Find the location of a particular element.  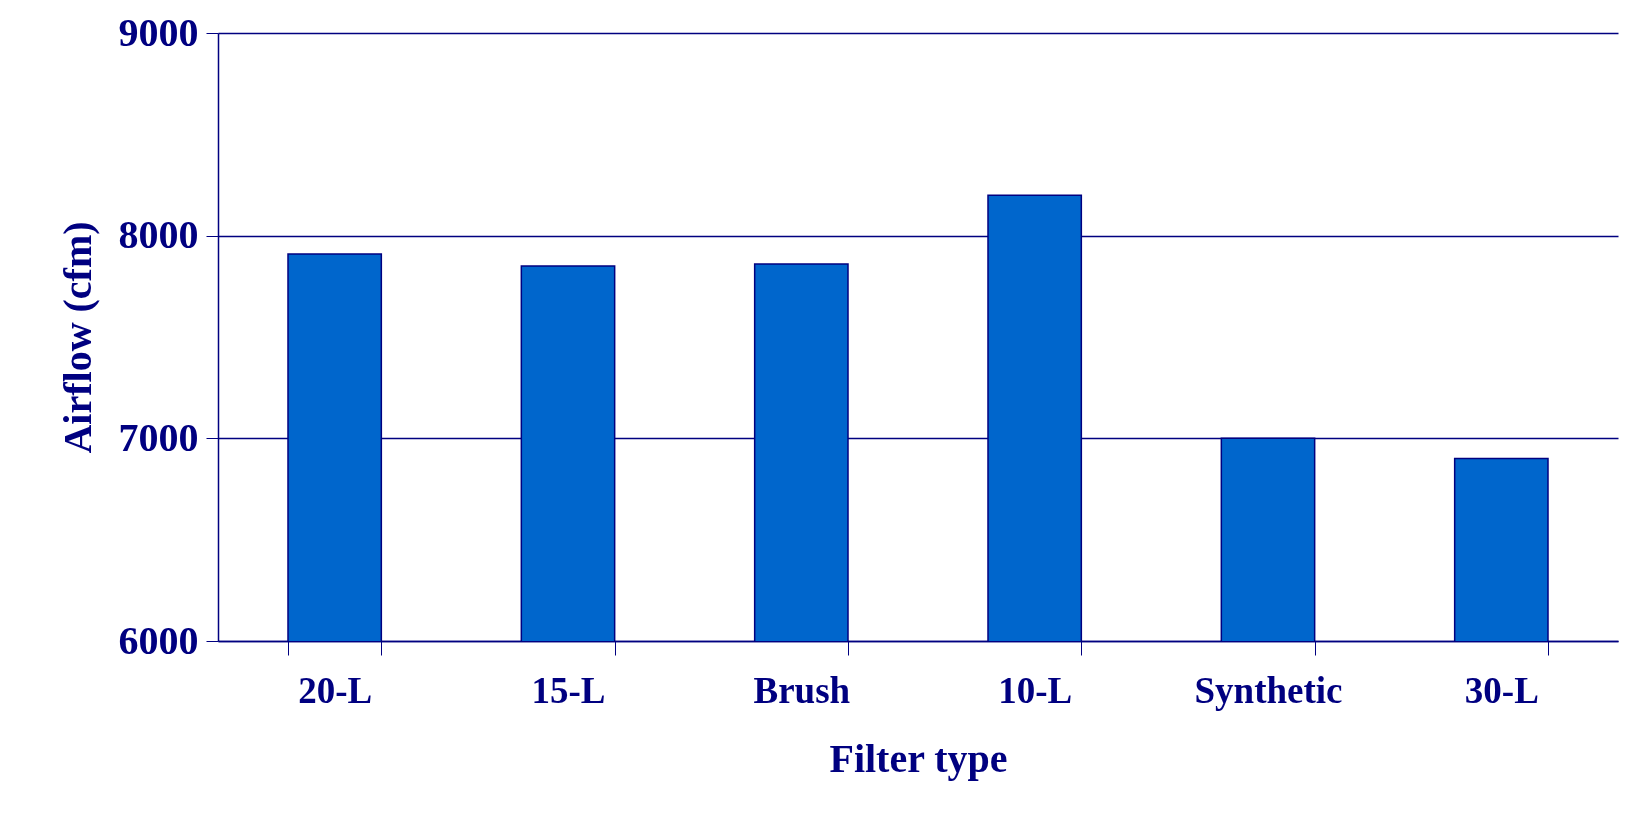

y-tick-label: 6000 is located at coordinates (158, 640).